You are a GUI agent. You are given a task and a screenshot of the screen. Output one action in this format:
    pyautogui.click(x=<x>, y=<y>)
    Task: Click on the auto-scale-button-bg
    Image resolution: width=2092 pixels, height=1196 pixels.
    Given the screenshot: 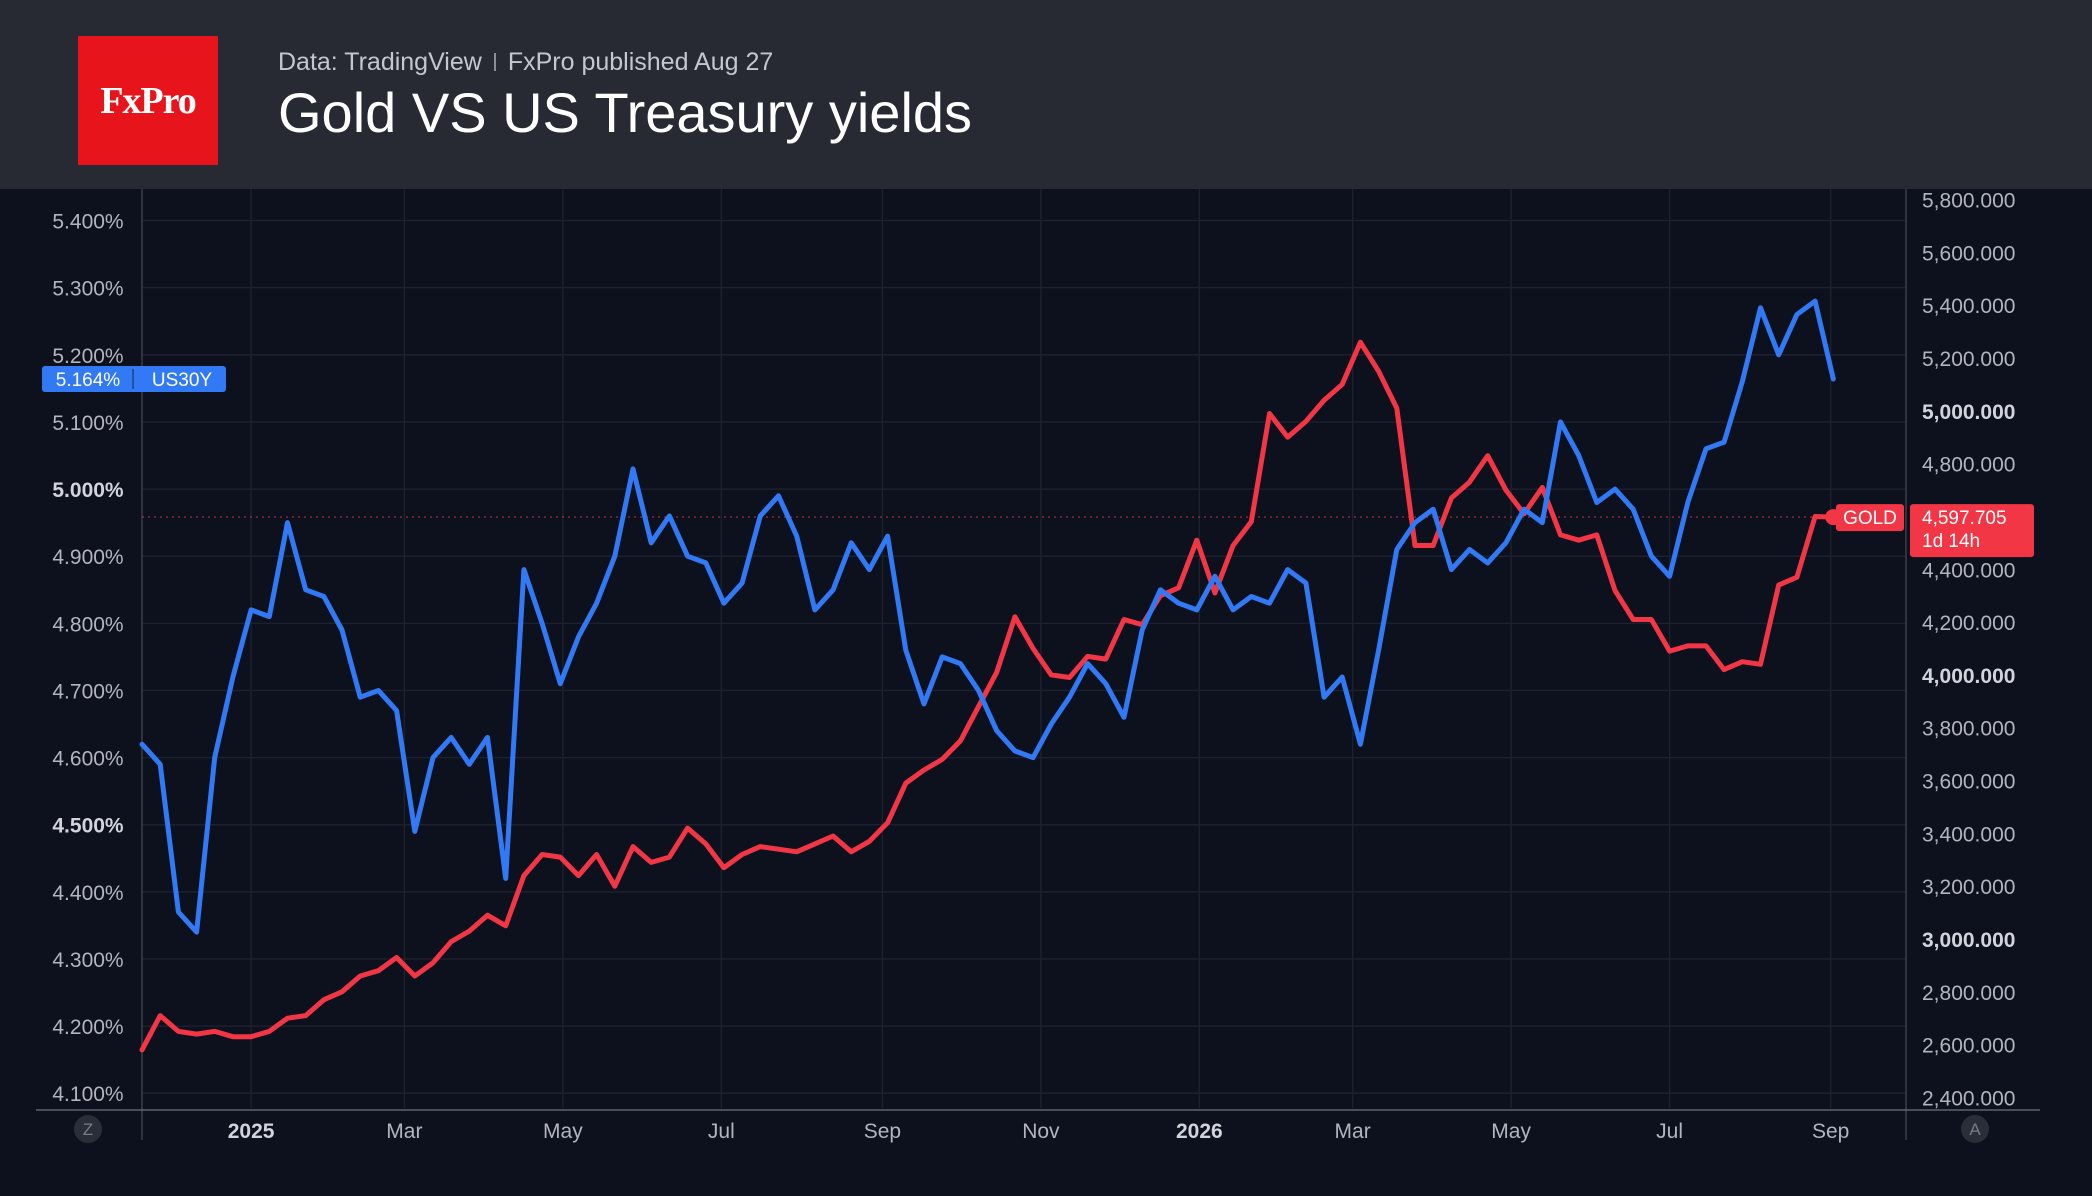 What is the action you would take?
    pyautogui.click(x=1975, y=1129)
    